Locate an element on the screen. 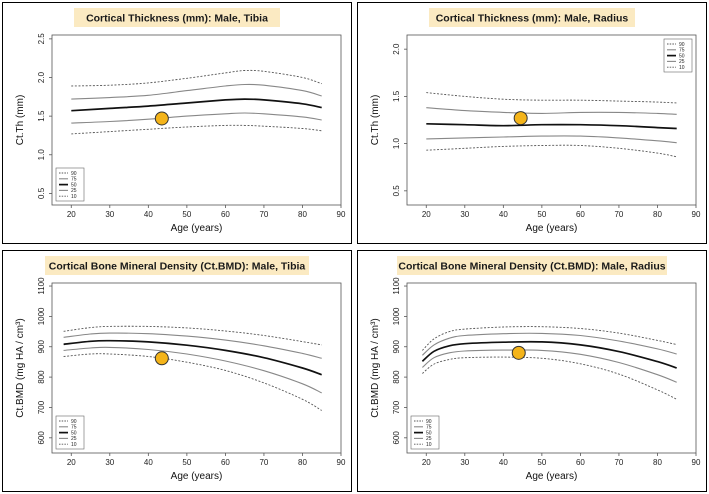  y-tick-label: 1000 is located at coordinates (396, 316).